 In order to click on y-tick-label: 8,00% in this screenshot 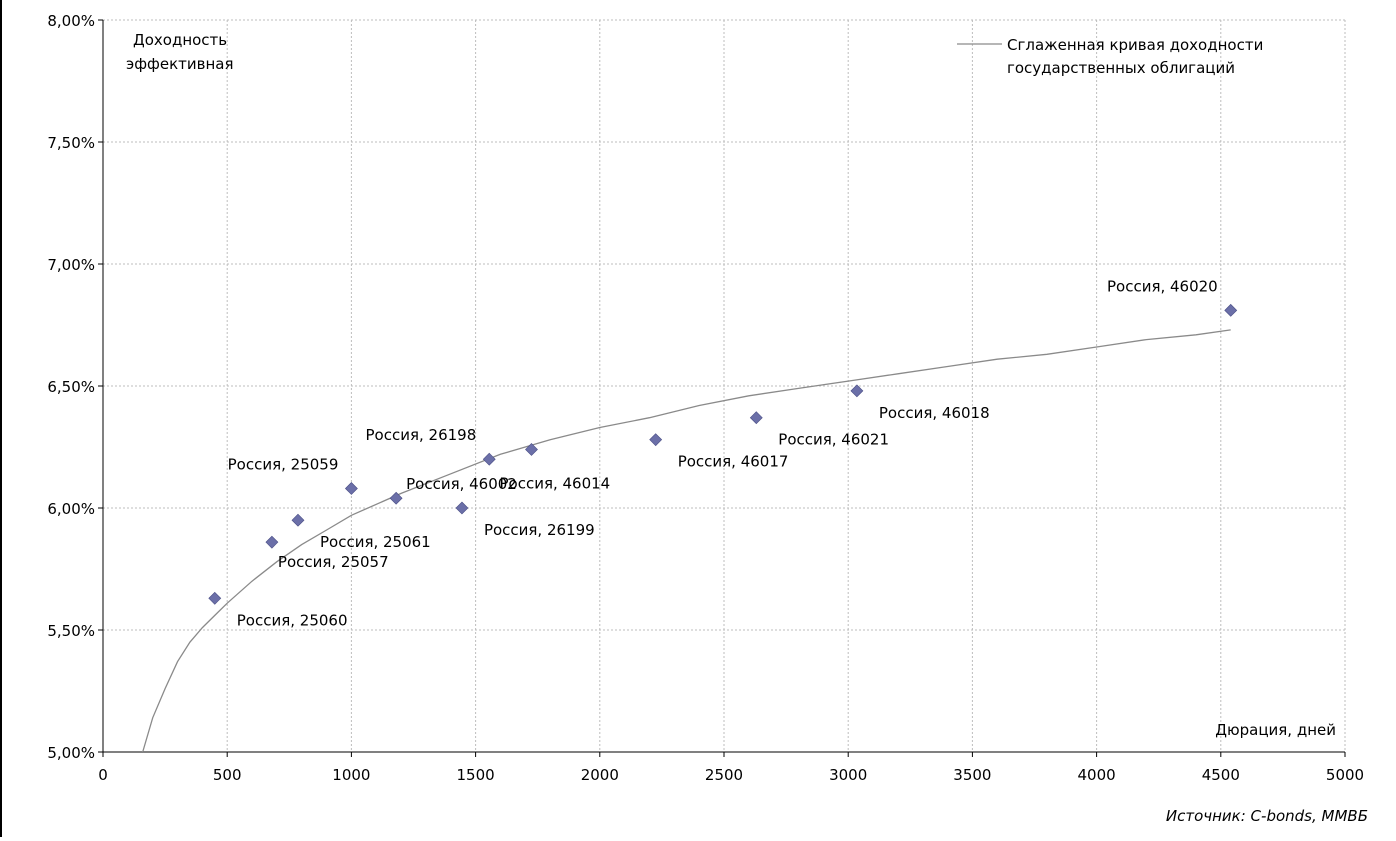, I will do `click(71, 21)`.